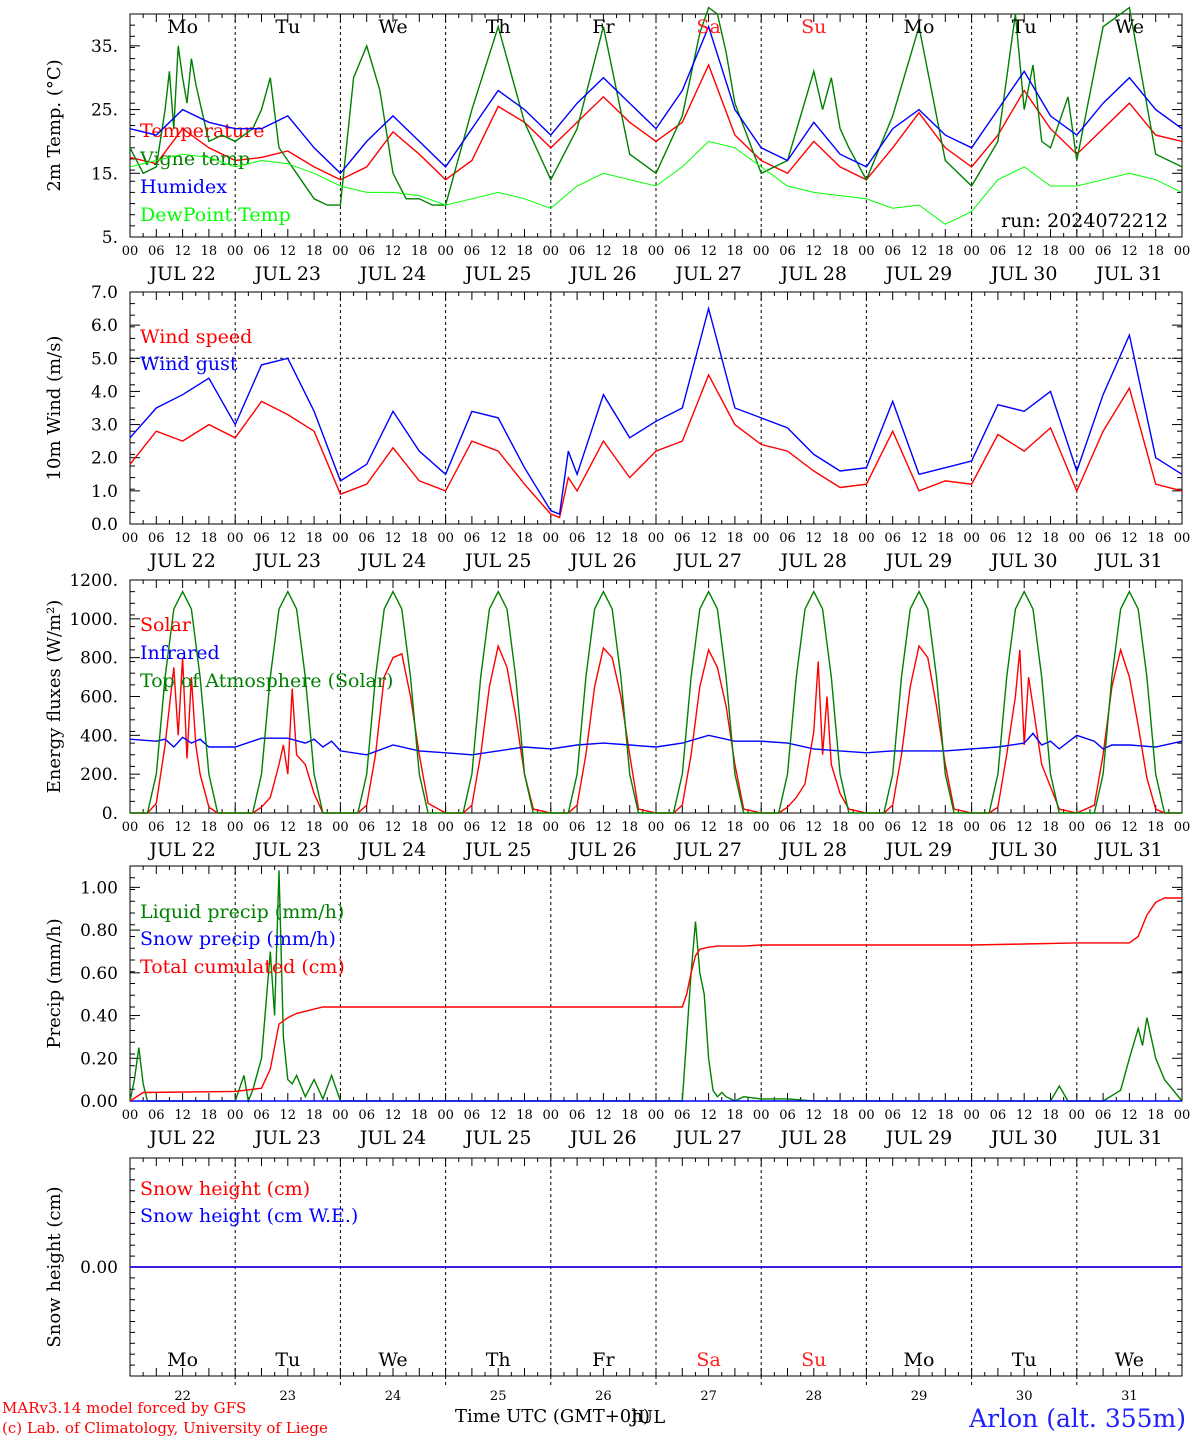 The height and width of the screenshot is (1440, 1194). What do you see at coordinates (181, 1138) in the screenshot?
I see `day-label: JUL 22` at bounding box center [181, 1138].